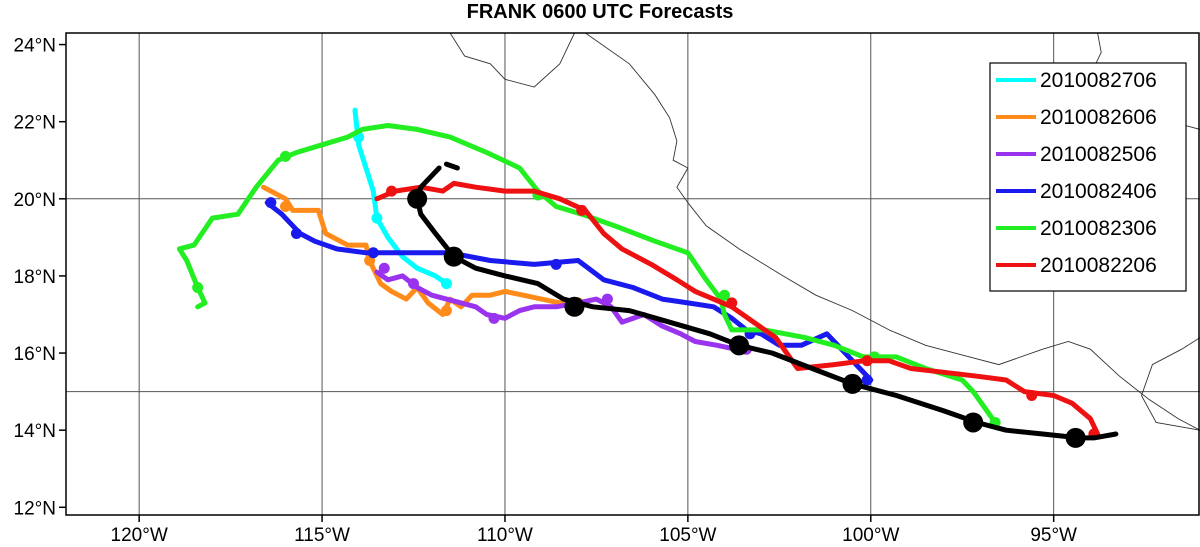 This screenshot has width=1200, height=547. I want to click on y-tick-label: 20°N, so click(35, 200).